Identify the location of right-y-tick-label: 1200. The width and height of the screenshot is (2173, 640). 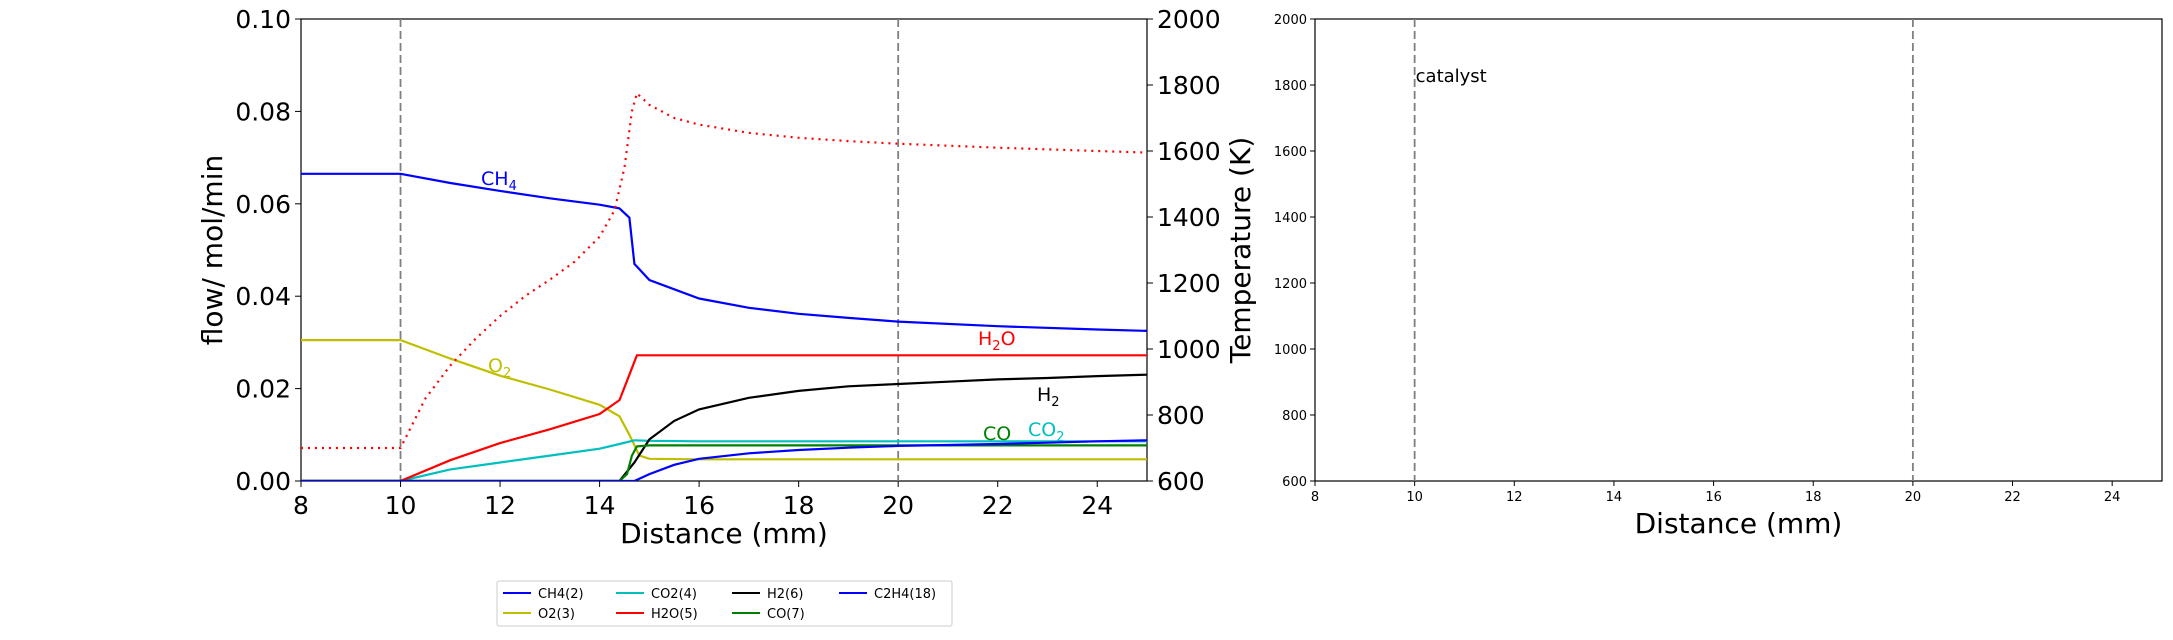
(1189, 283).